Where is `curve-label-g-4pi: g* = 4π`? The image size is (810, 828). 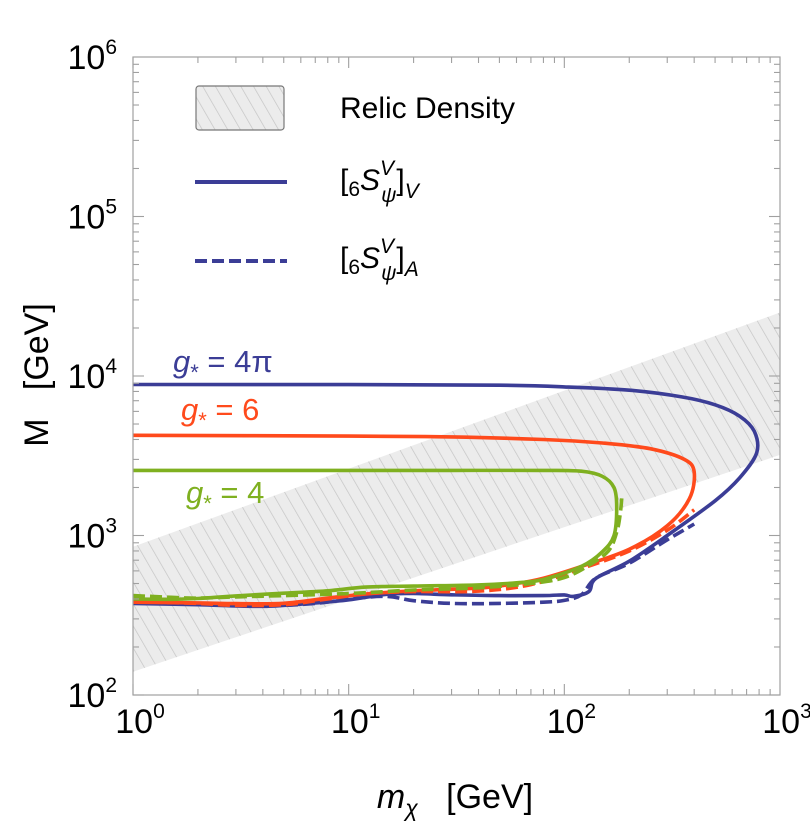
curve-label-g-4pi: g* = 4π is located at coordinates (223, 364).